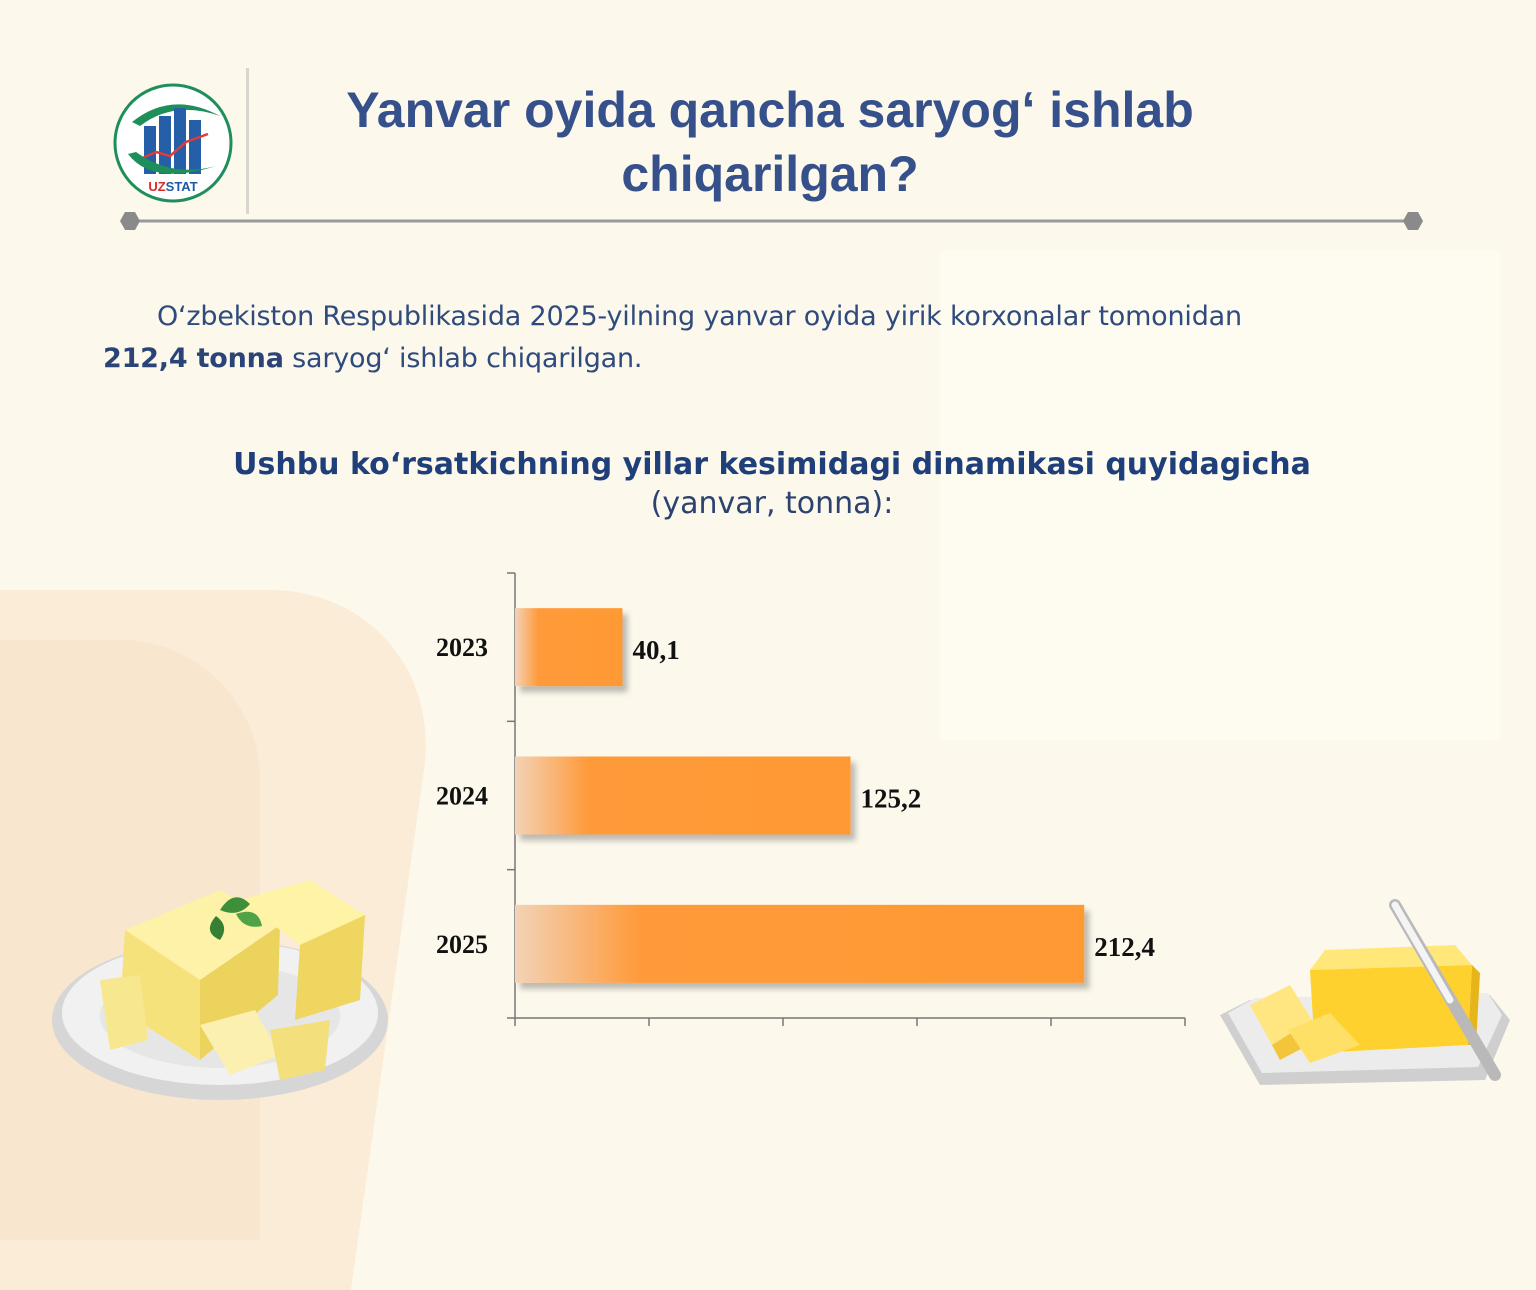 This screenshot has height=1290, width=1536. What do you see at coordinates (462, 796) in the screenshot?
I see `category-label-2024: 2024` at bounding box center [462, 796].